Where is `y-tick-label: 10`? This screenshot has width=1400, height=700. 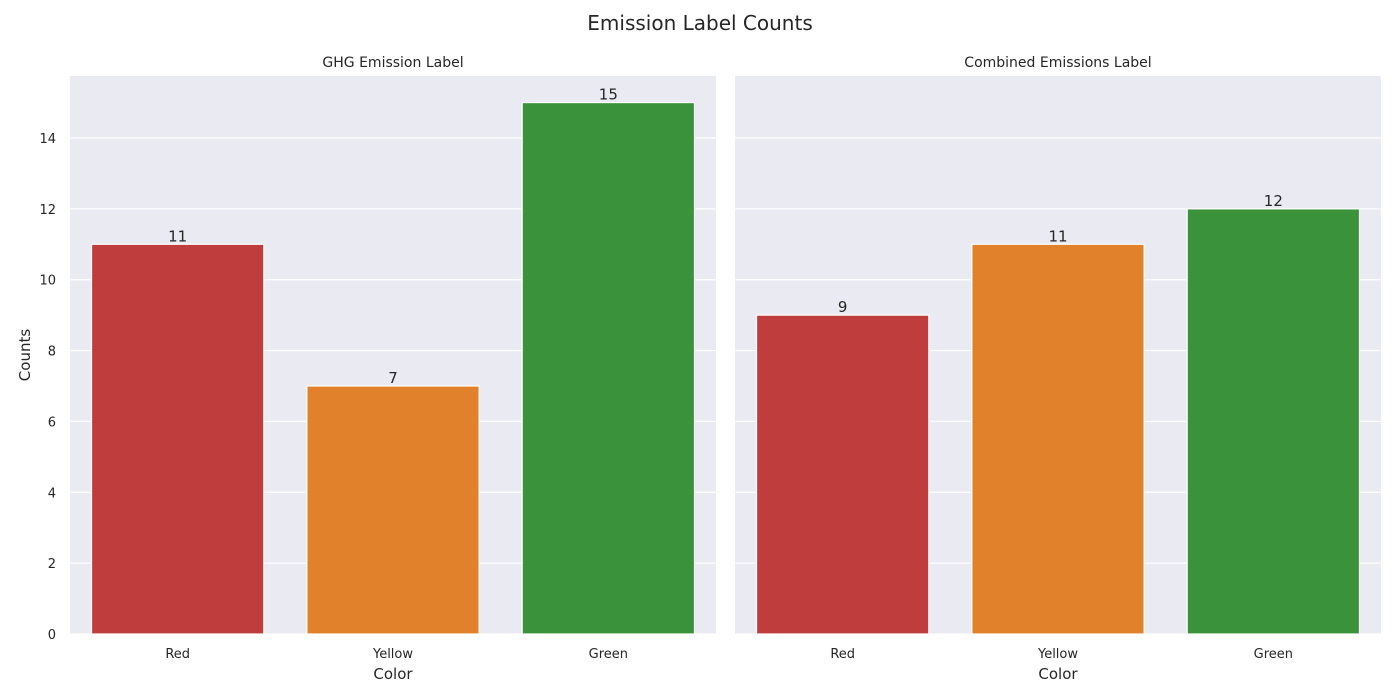 y-tick-label: 10 is located at coordinates (47, 281).